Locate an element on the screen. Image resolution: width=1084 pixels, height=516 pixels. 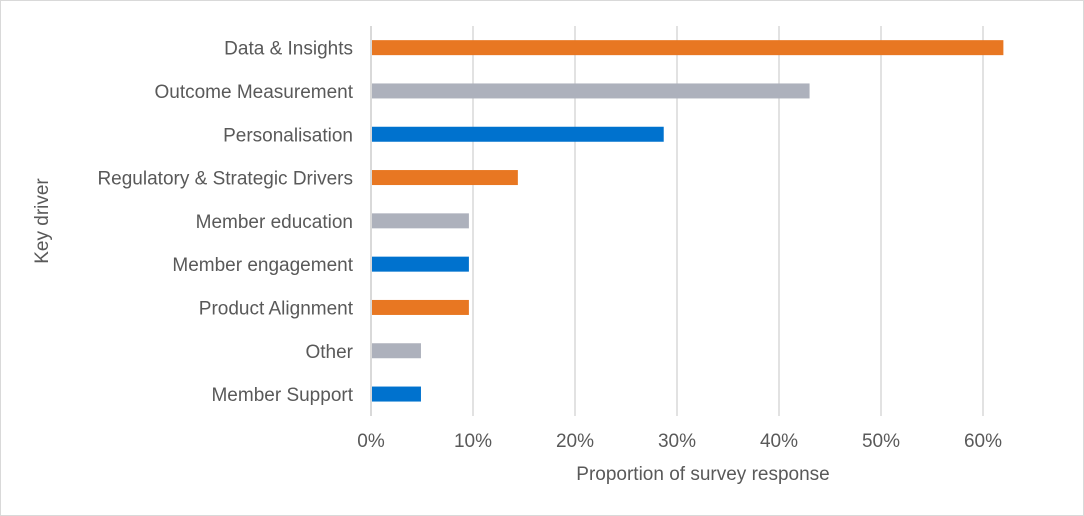
category-label: Product Alignment is located at coordinates (276, 308).